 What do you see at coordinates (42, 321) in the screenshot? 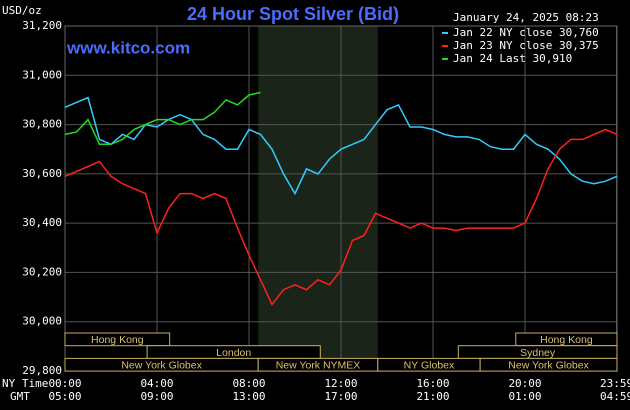
I see `y-tick-label: 30,000` at bounding box center [42, 321].